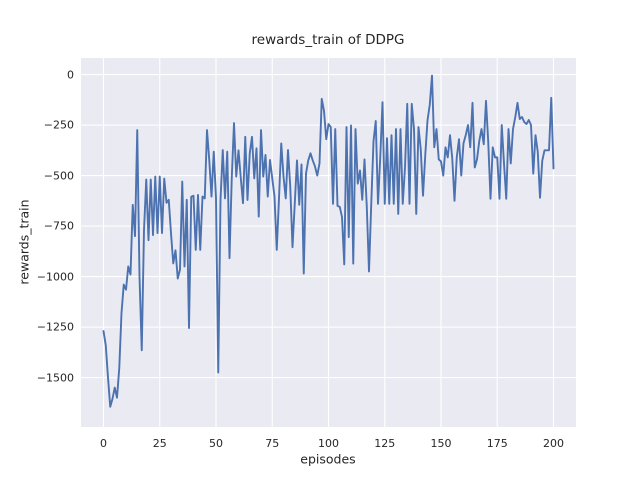 This screenshot has width=640, height=480. Describe the element at coordinates (328, 40) in the screenshot. I see `chart-title: rewards_train of DDPG` at that location.